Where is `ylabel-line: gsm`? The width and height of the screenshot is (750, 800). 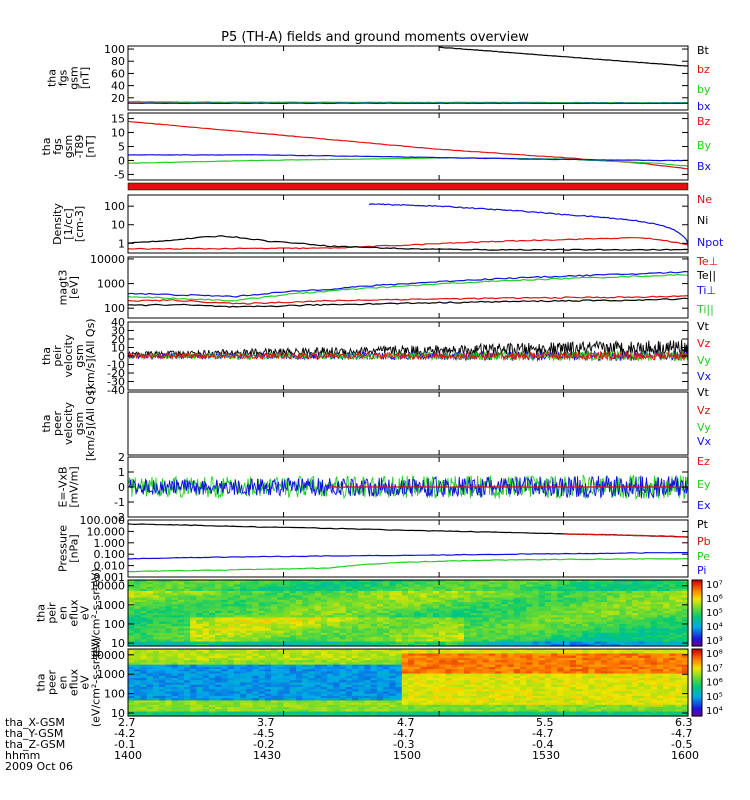
ylabel-line: gsm is located at coordinates (79, 423).